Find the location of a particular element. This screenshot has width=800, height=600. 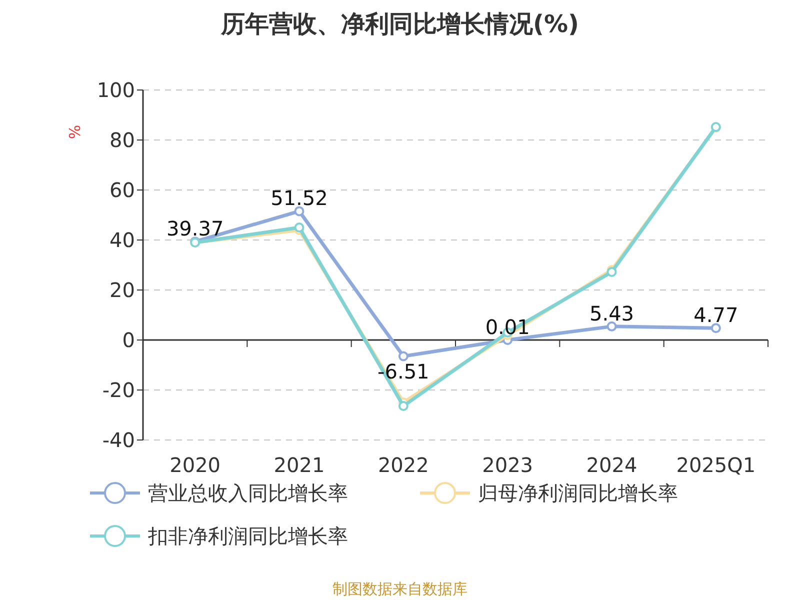

y-tick-label: 60 is located at coordinates (122, 190).